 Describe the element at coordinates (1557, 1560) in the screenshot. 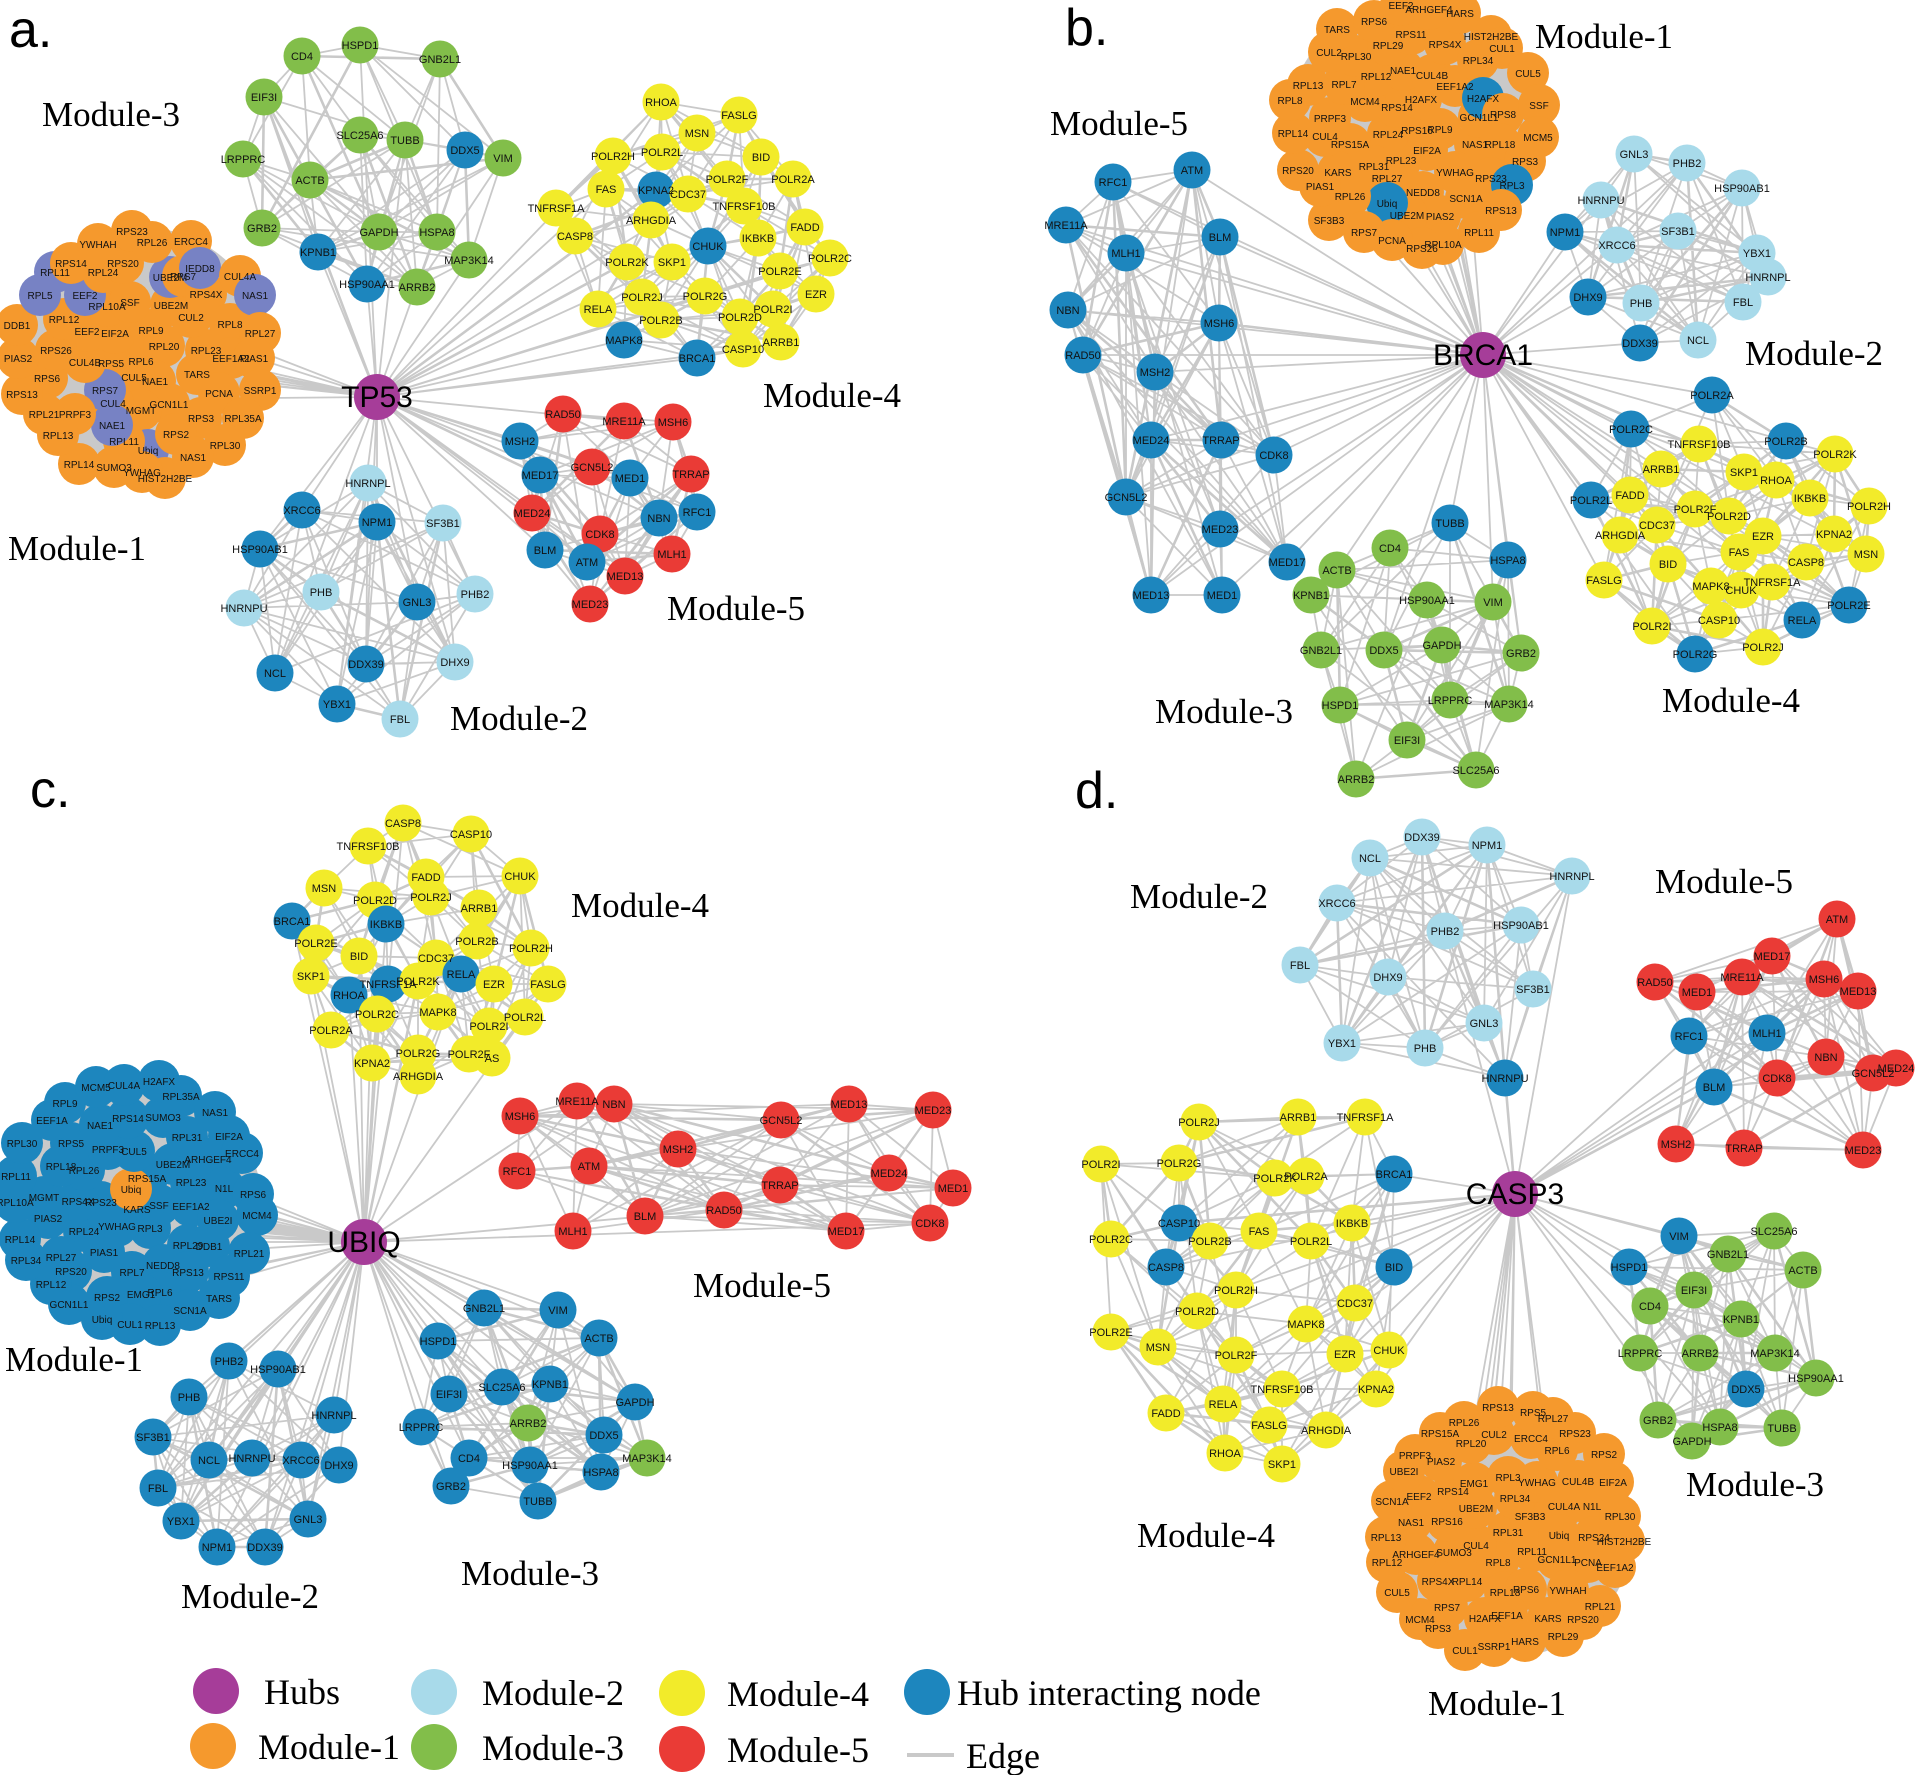

I see `svg-text: GCN1L1` at that location.